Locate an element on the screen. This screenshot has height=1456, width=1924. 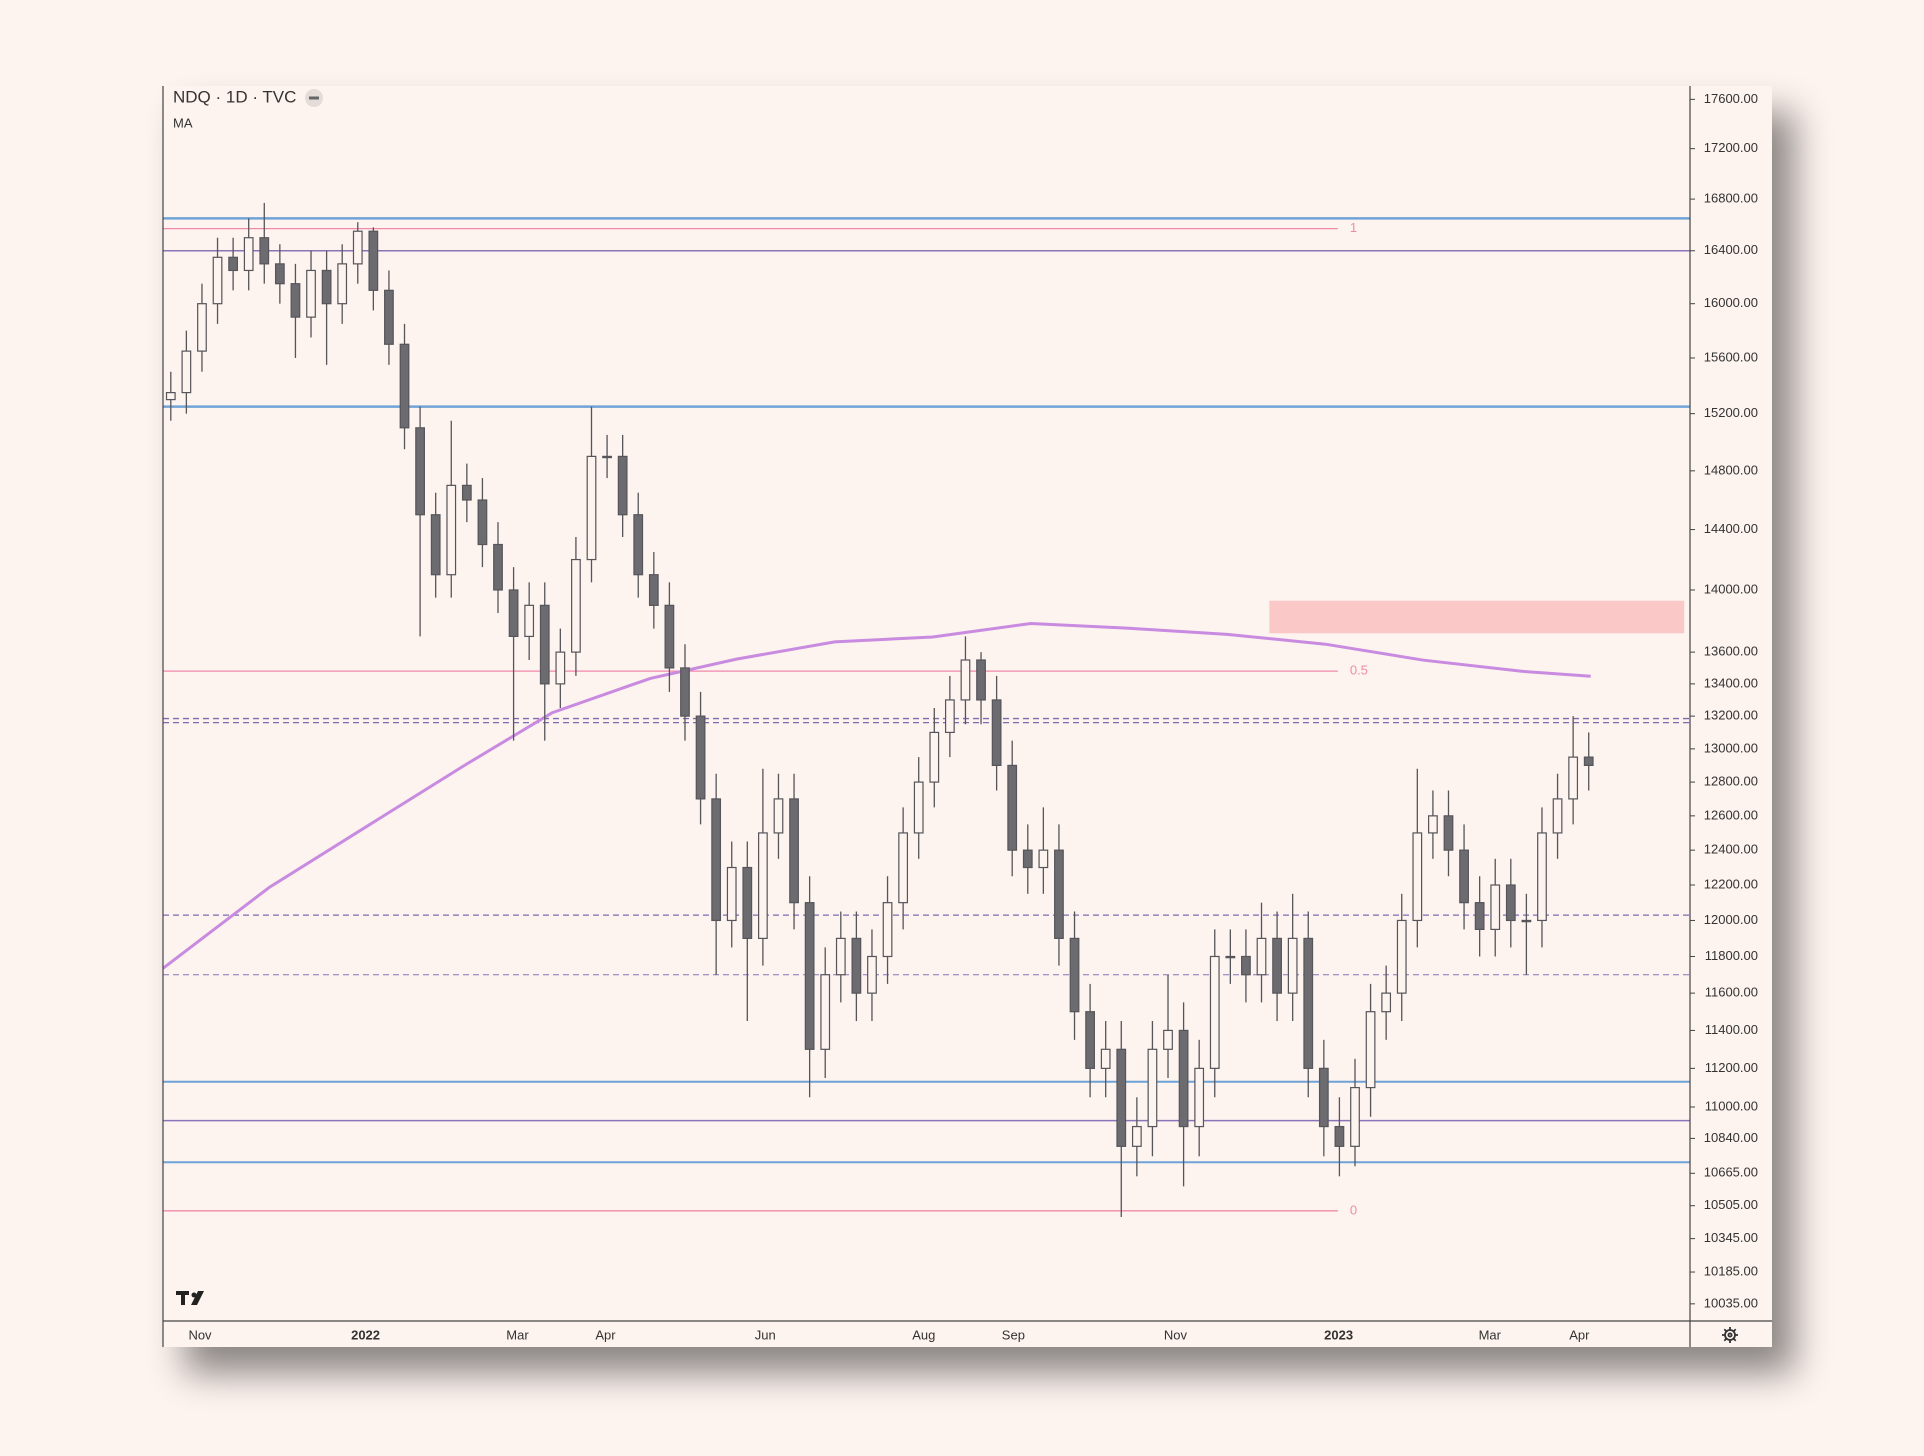
y-tick-label: 11800.00 is located at coordinates (1731, 955).